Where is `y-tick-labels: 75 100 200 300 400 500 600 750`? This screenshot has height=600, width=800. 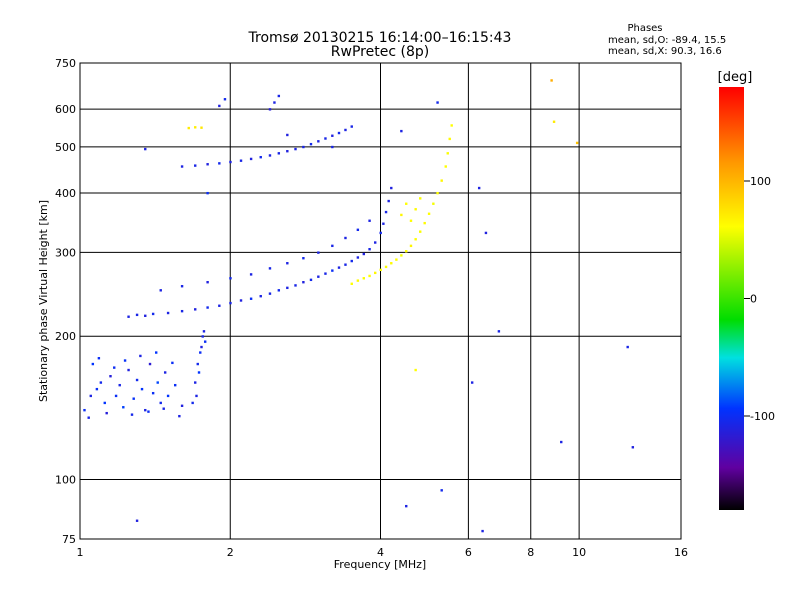
y-tick-labels: 75 100 200 300 400 500 600 750 is located at coordinates (65, 301).